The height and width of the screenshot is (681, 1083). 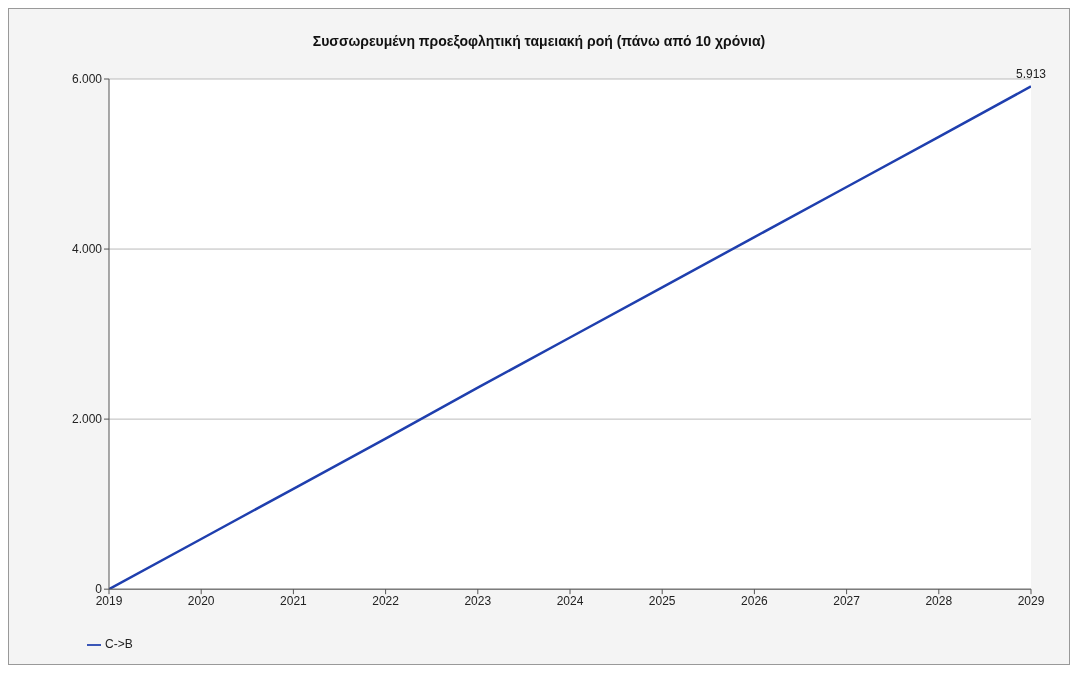 What do you see at coordinates (539, 41) in the screenshot?
I see `chart-title: Συσσωρευμένη προεξοφλητική ταμειακή ροή (πάνω από 10 χρόνια)` at bounding box center [539, 41].